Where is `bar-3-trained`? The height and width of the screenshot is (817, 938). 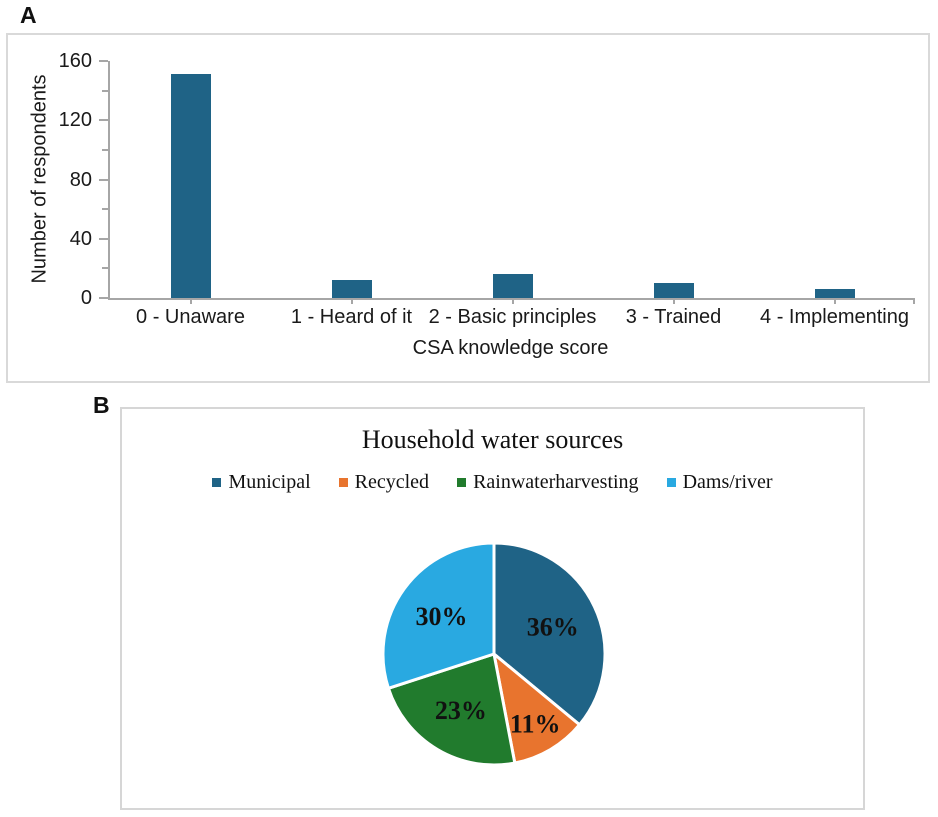 bar-3-trained is located at coordinates (673, 290).